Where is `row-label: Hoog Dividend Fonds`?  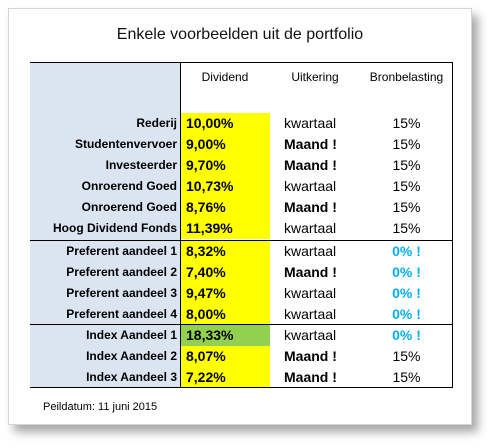
row-label: Hoog Dividend Fonds is located at coordinates (105, 228).